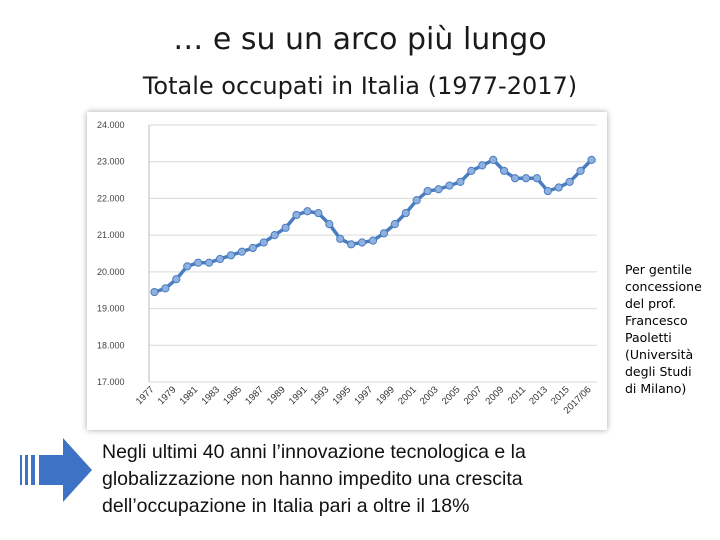  I want to click on x-tick-label: 1997, so click(363, 395).